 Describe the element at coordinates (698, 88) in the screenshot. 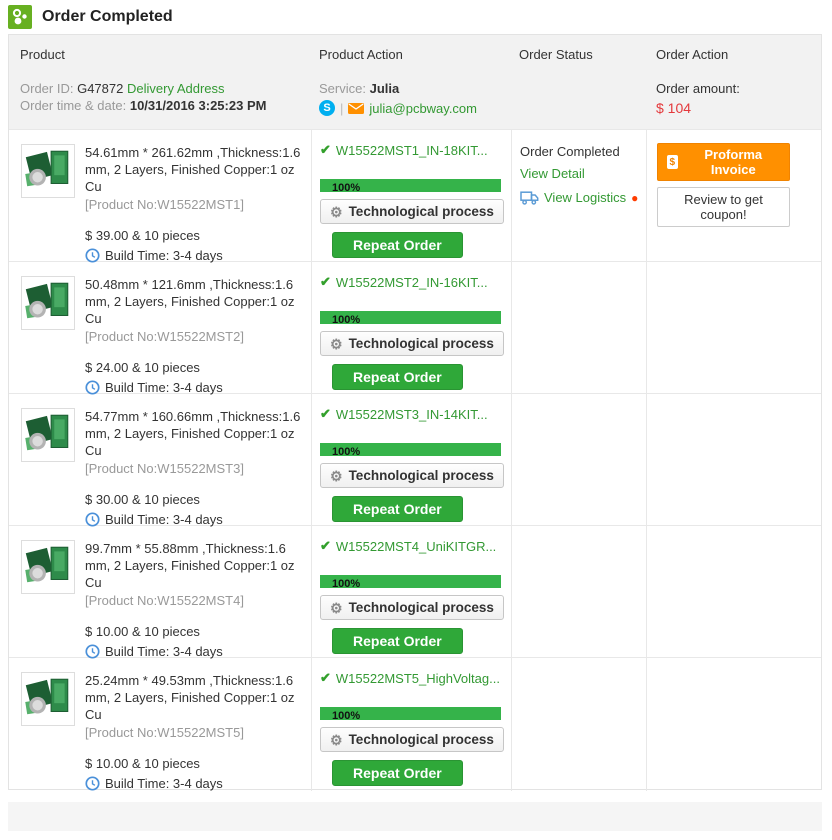

I see `order-amount-label: Order amount:` at that location.